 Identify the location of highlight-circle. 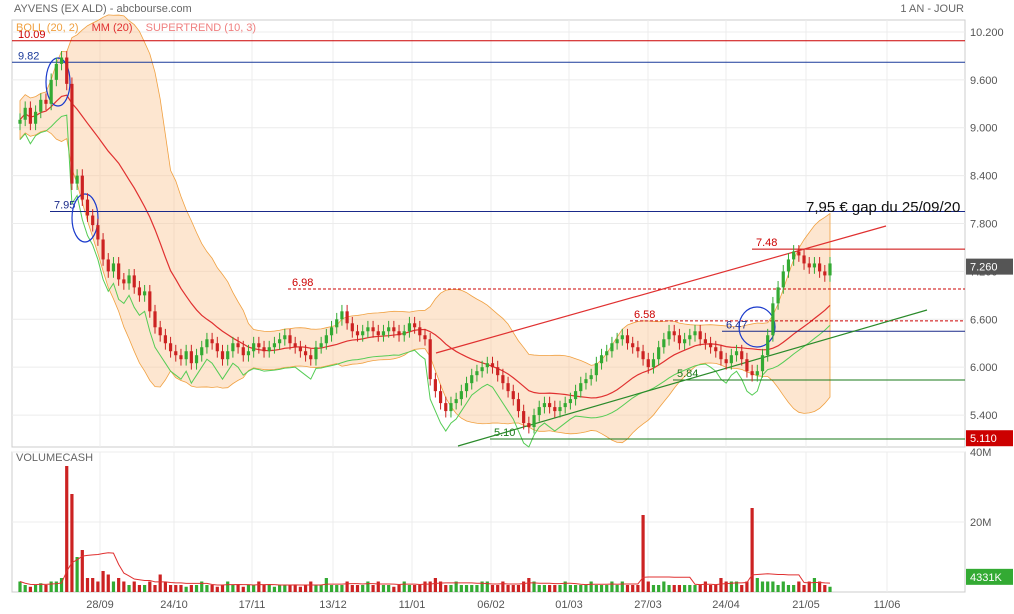
(85, 218).